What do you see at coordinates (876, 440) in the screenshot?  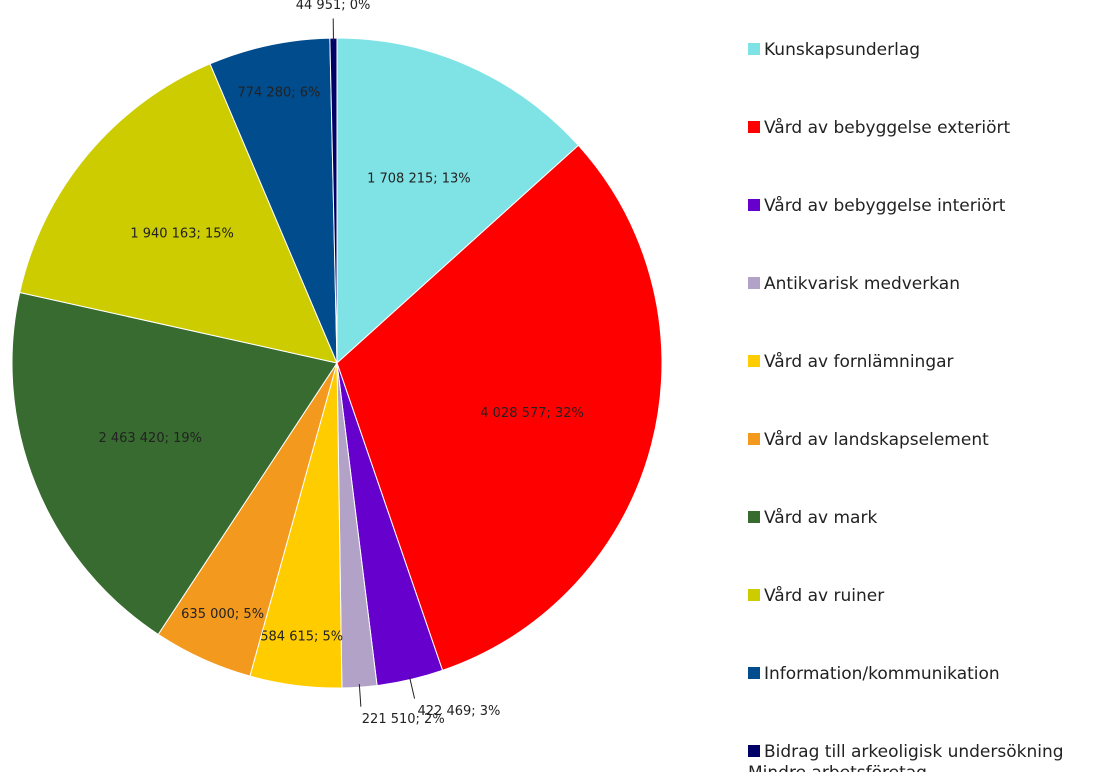 I see `legend-label: Vård av landskapselement` at bounding box center [876, 440].